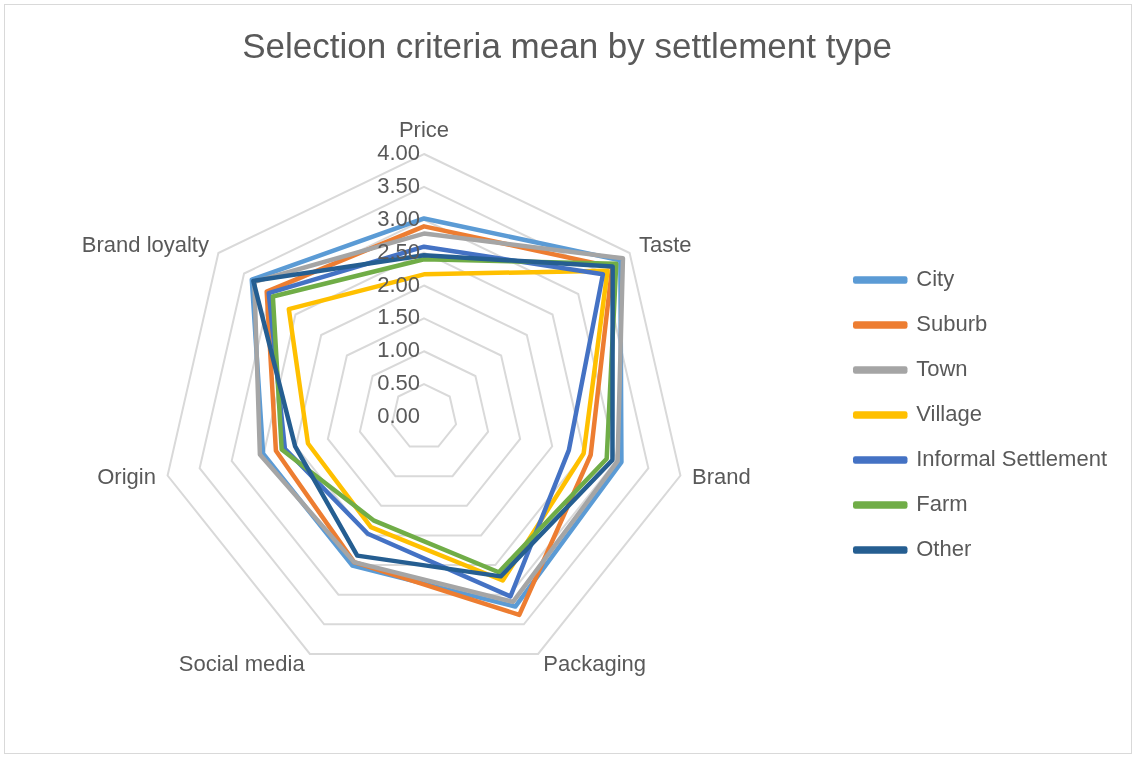  I want to click on y-tick-label: 0.00, so click(398, 416).